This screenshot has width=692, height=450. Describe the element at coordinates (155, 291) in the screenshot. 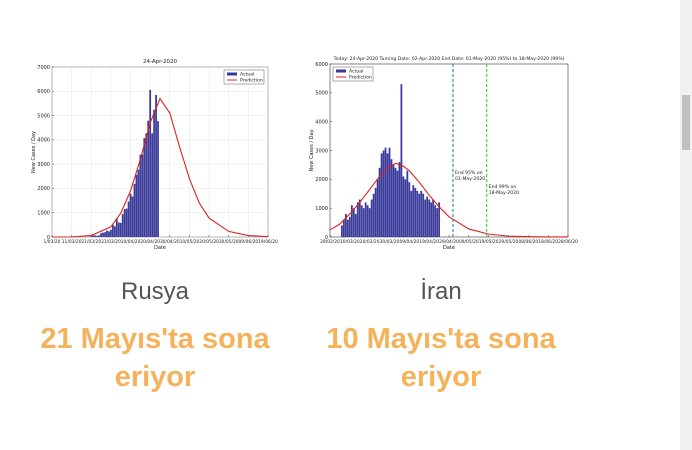

I see `country: Rusya` at that location.